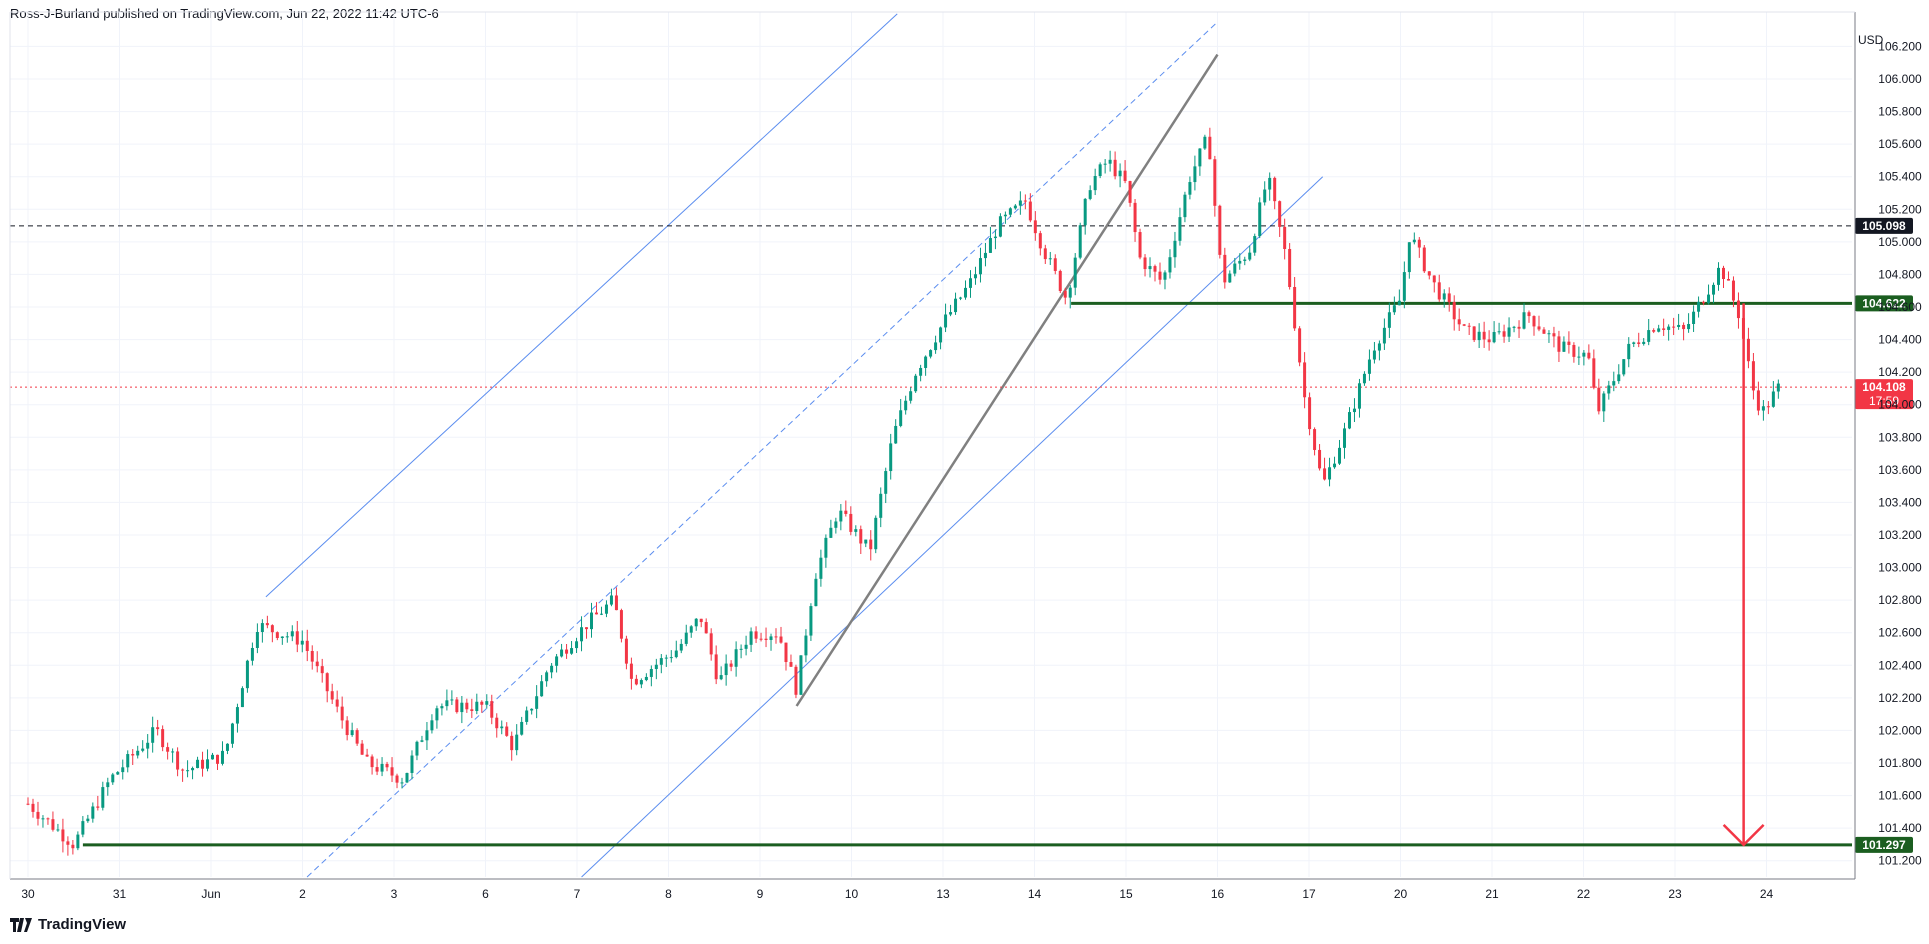  I want to click on tradingview-brand: TradingView, so click(68, 924).